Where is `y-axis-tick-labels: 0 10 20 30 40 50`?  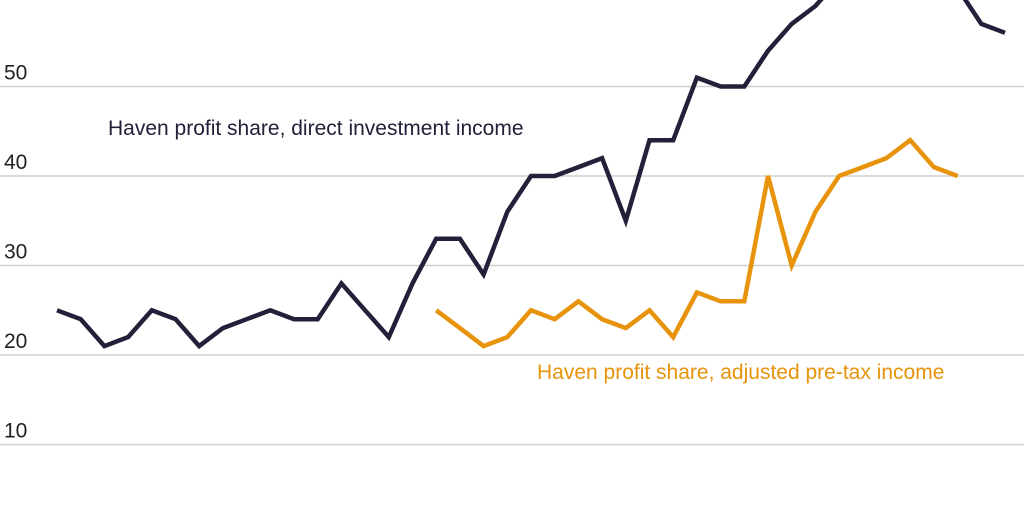
y-axis-tick-labels: 0 10 20 30 40 50 is located at coordinates (15, 287).